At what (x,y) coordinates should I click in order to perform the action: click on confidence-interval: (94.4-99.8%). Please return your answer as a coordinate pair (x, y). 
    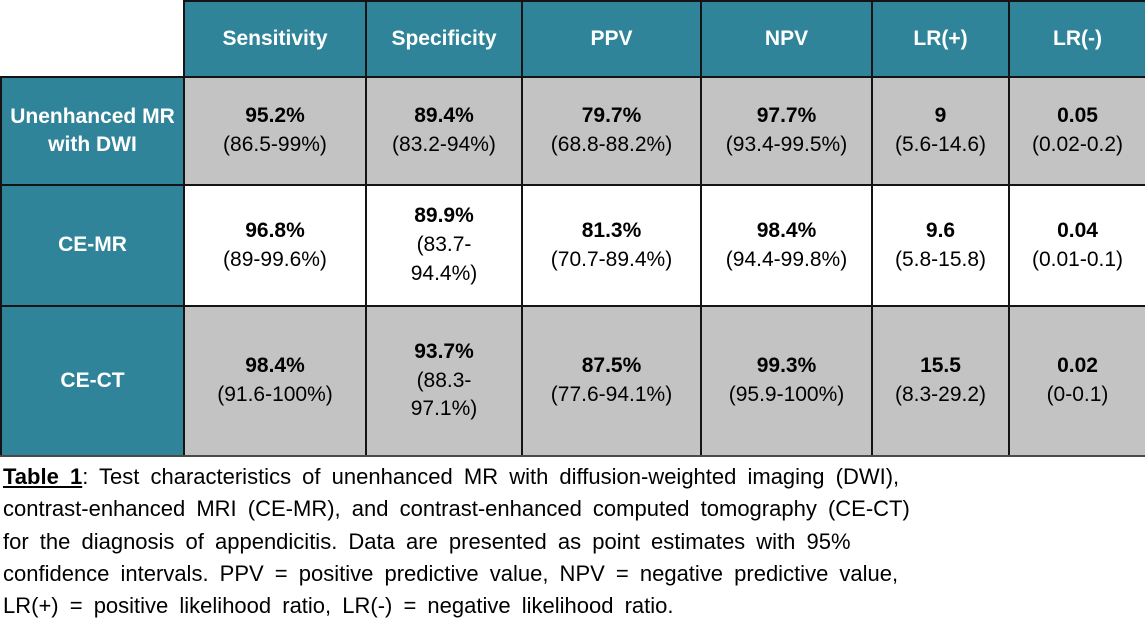
    Looking at the image, I should click on (786, 259).